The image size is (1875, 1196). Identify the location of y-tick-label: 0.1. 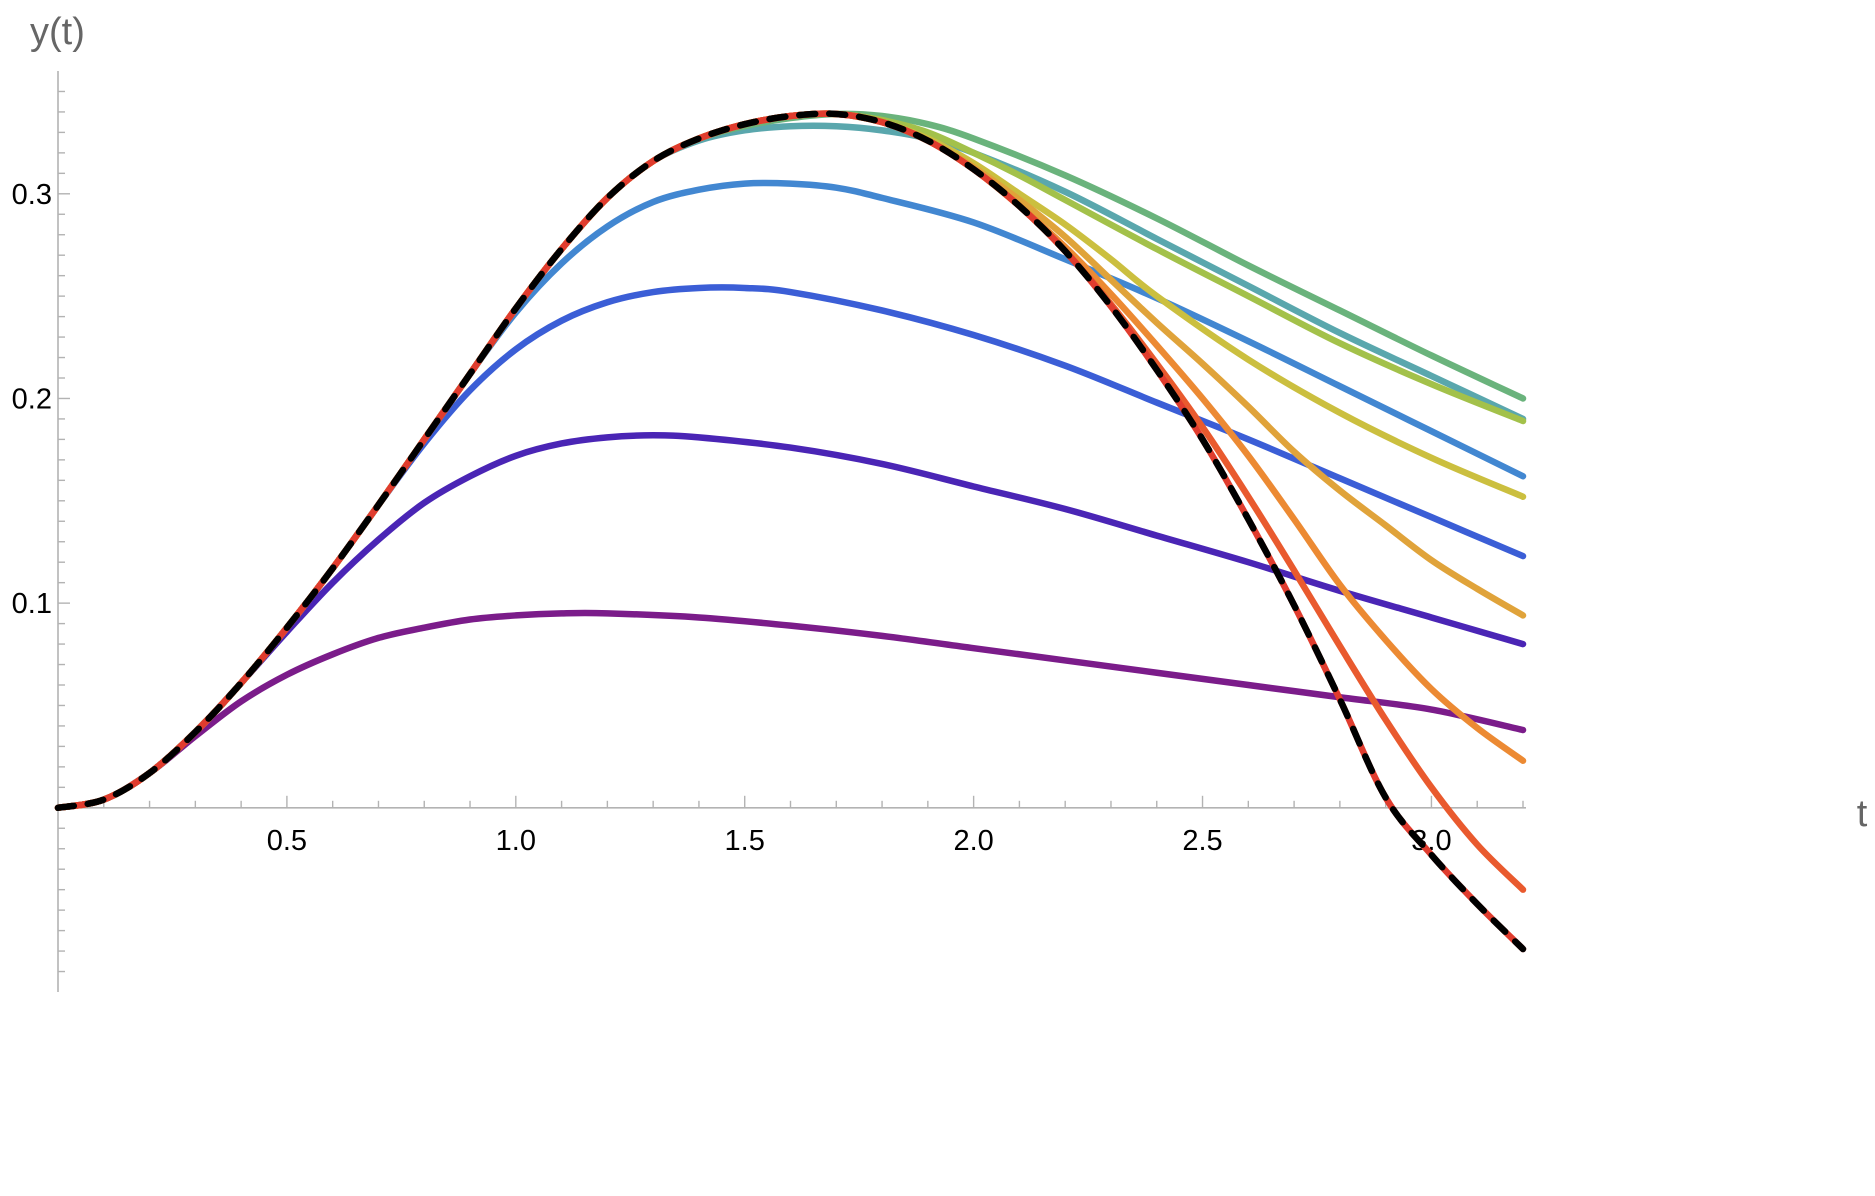
(32, 604).